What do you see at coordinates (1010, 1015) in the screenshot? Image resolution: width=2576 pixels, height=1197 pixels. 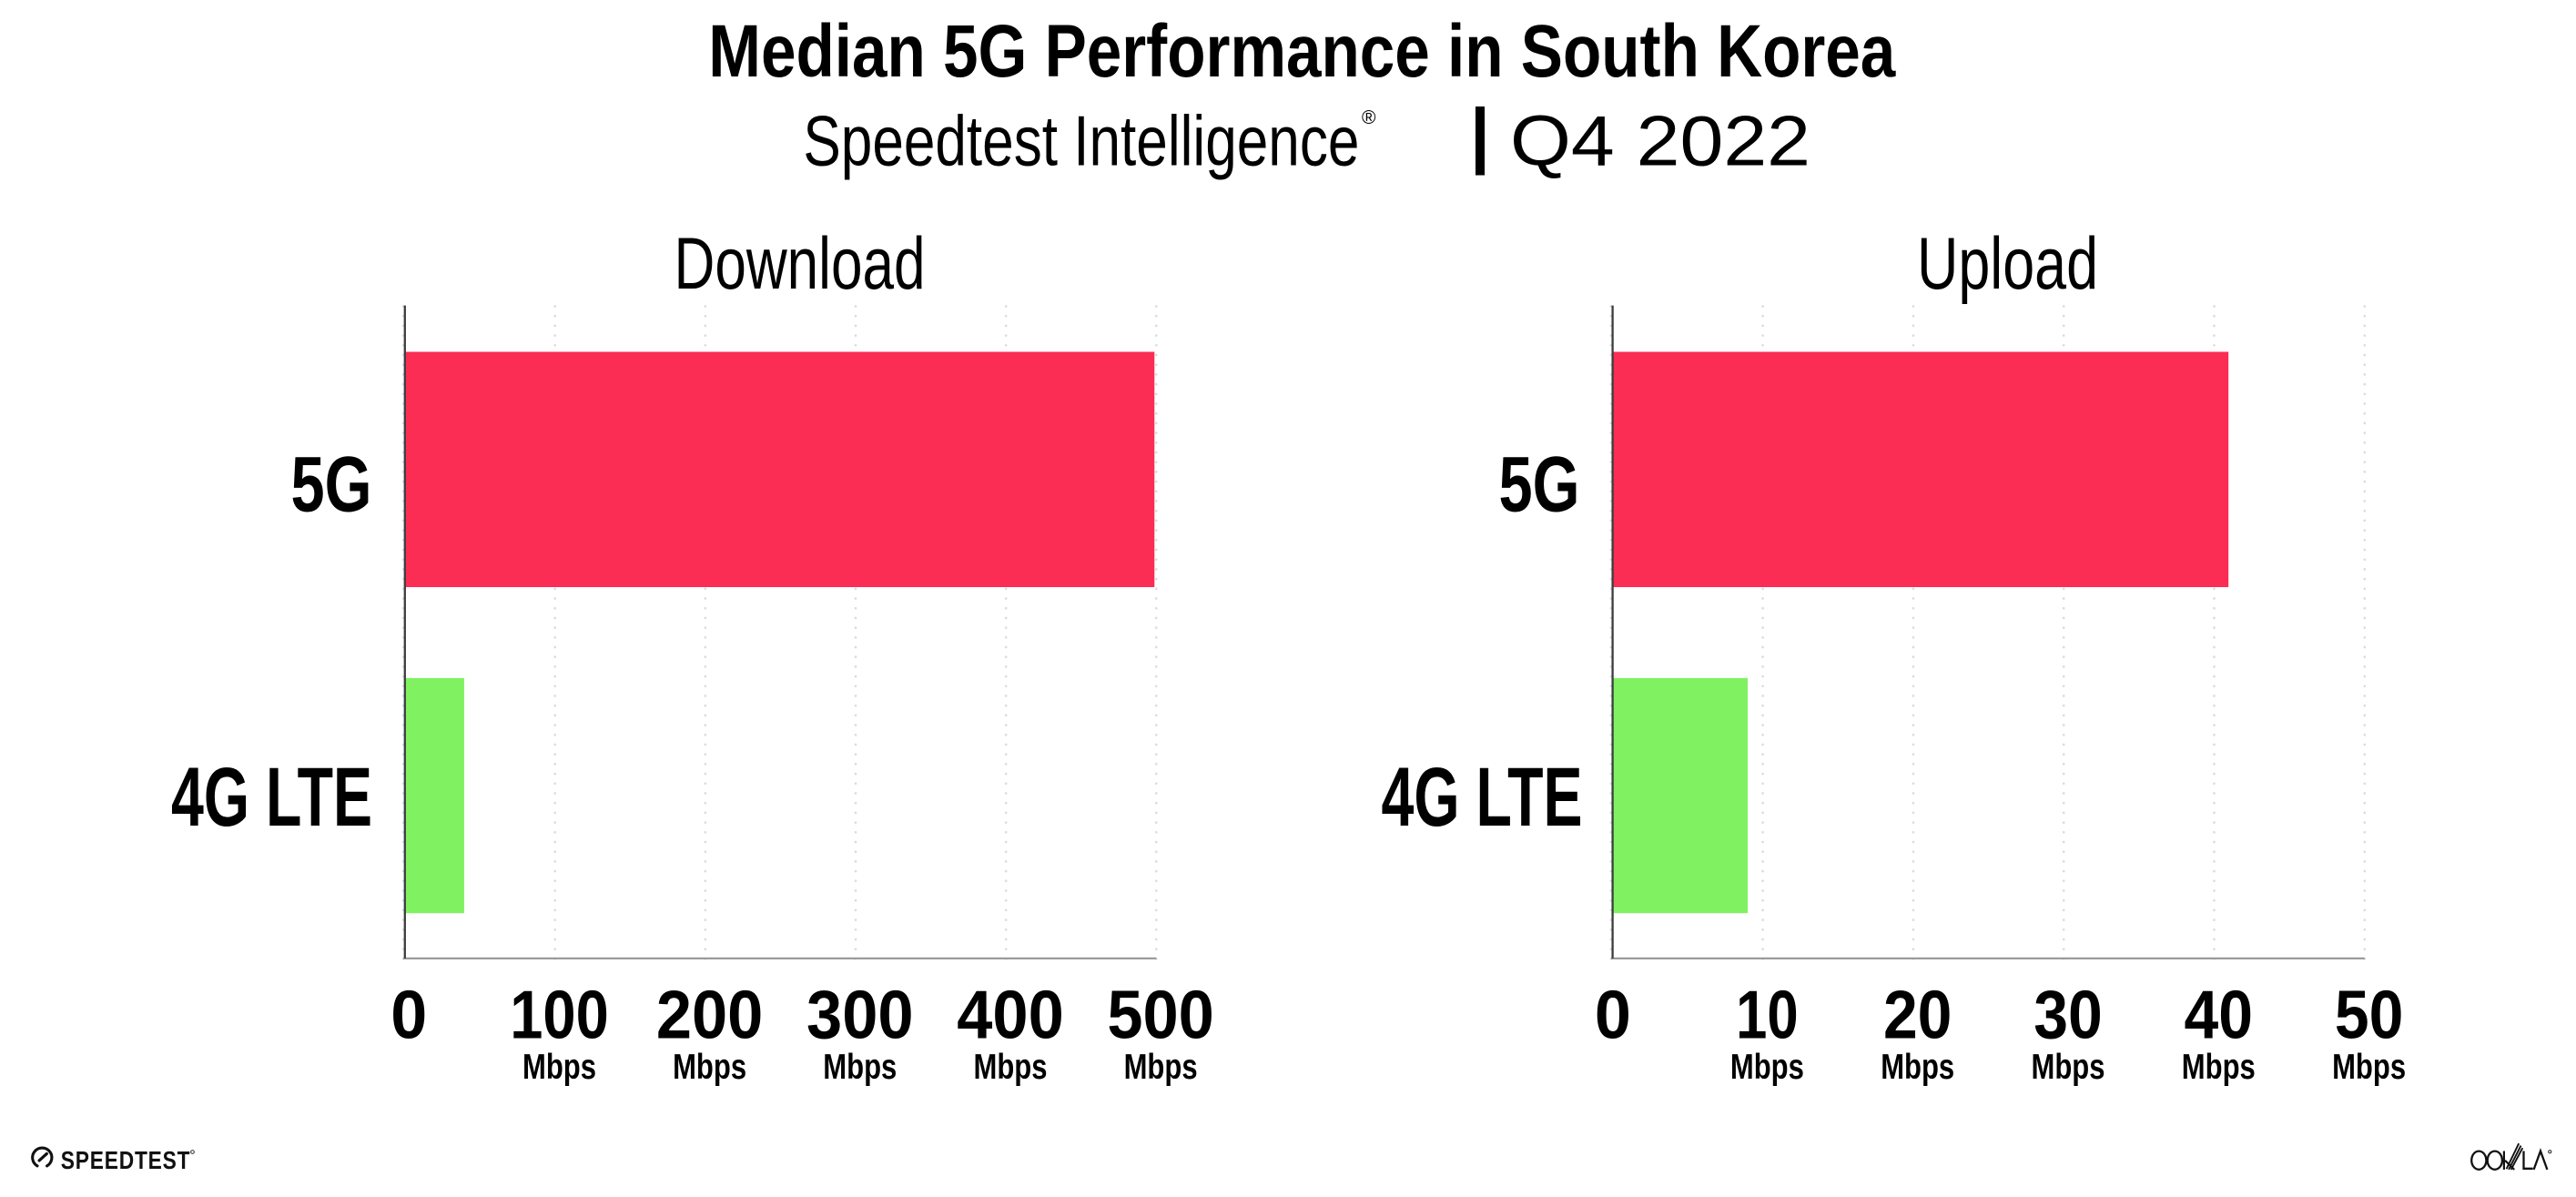 I see `svg-text: 400` at bounding box center [1010, 1015].